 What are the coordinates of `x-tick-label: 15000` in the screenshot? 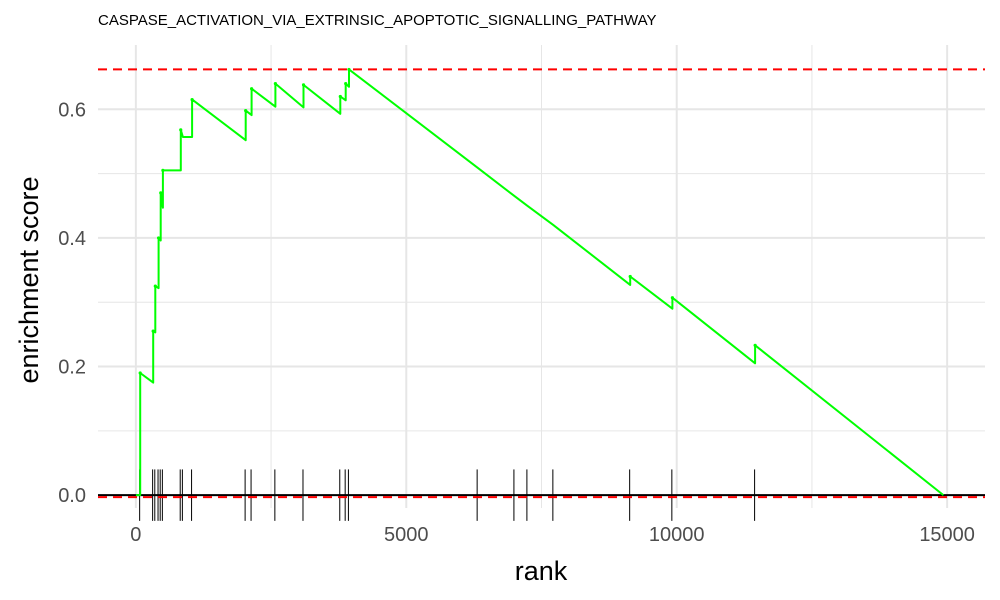 It's located at (947, 535).